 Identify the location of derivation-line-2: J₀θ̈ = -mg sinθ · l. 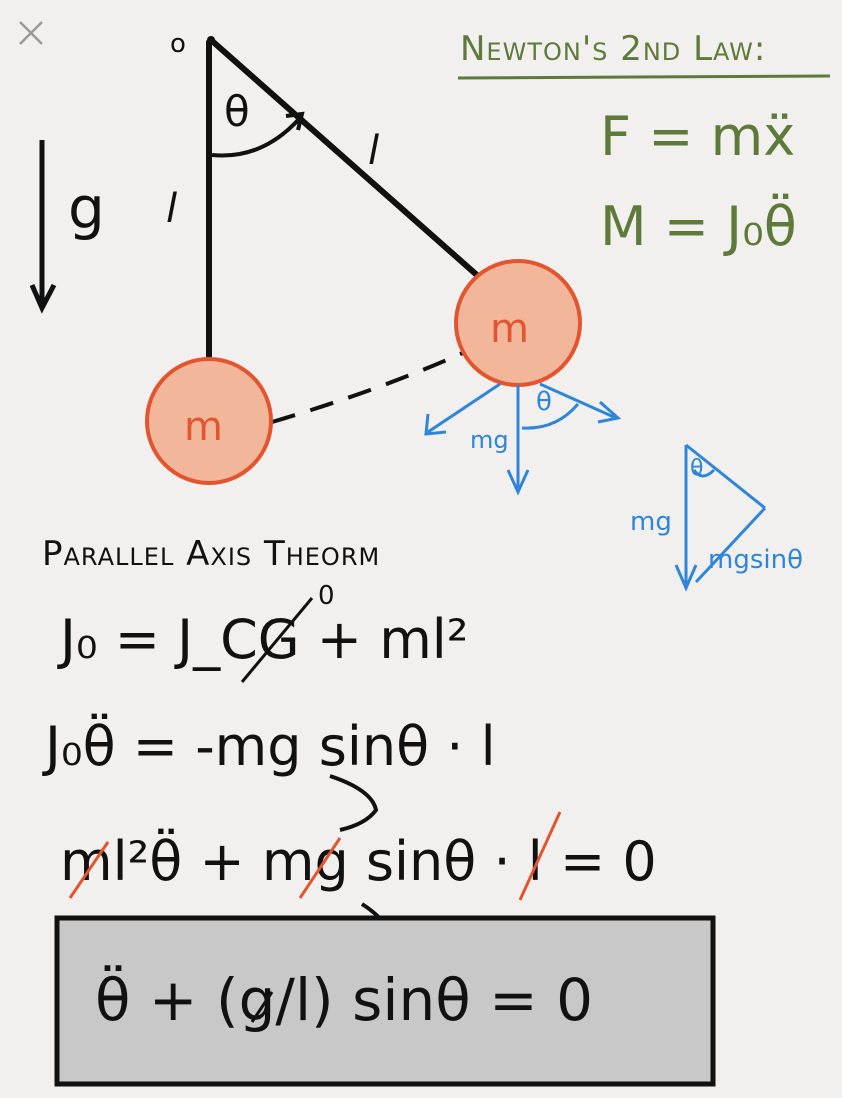
(269, 746).